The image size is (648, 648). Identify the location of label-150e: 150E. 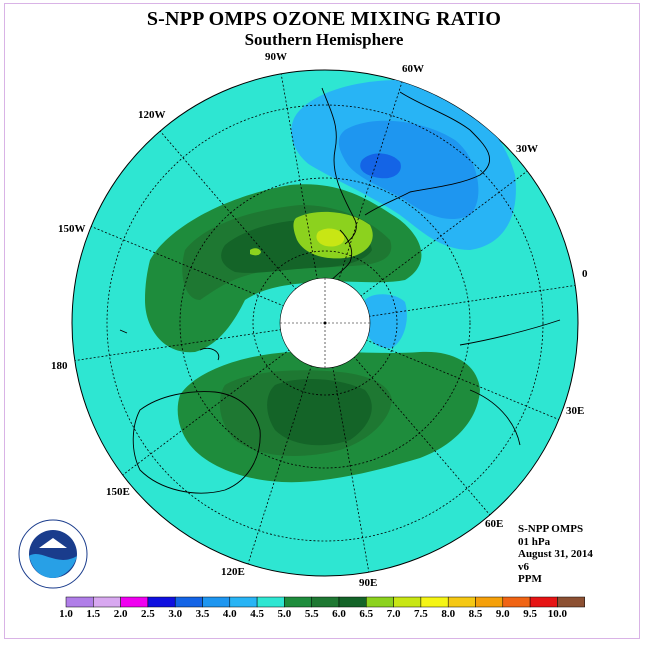
(118, 492).